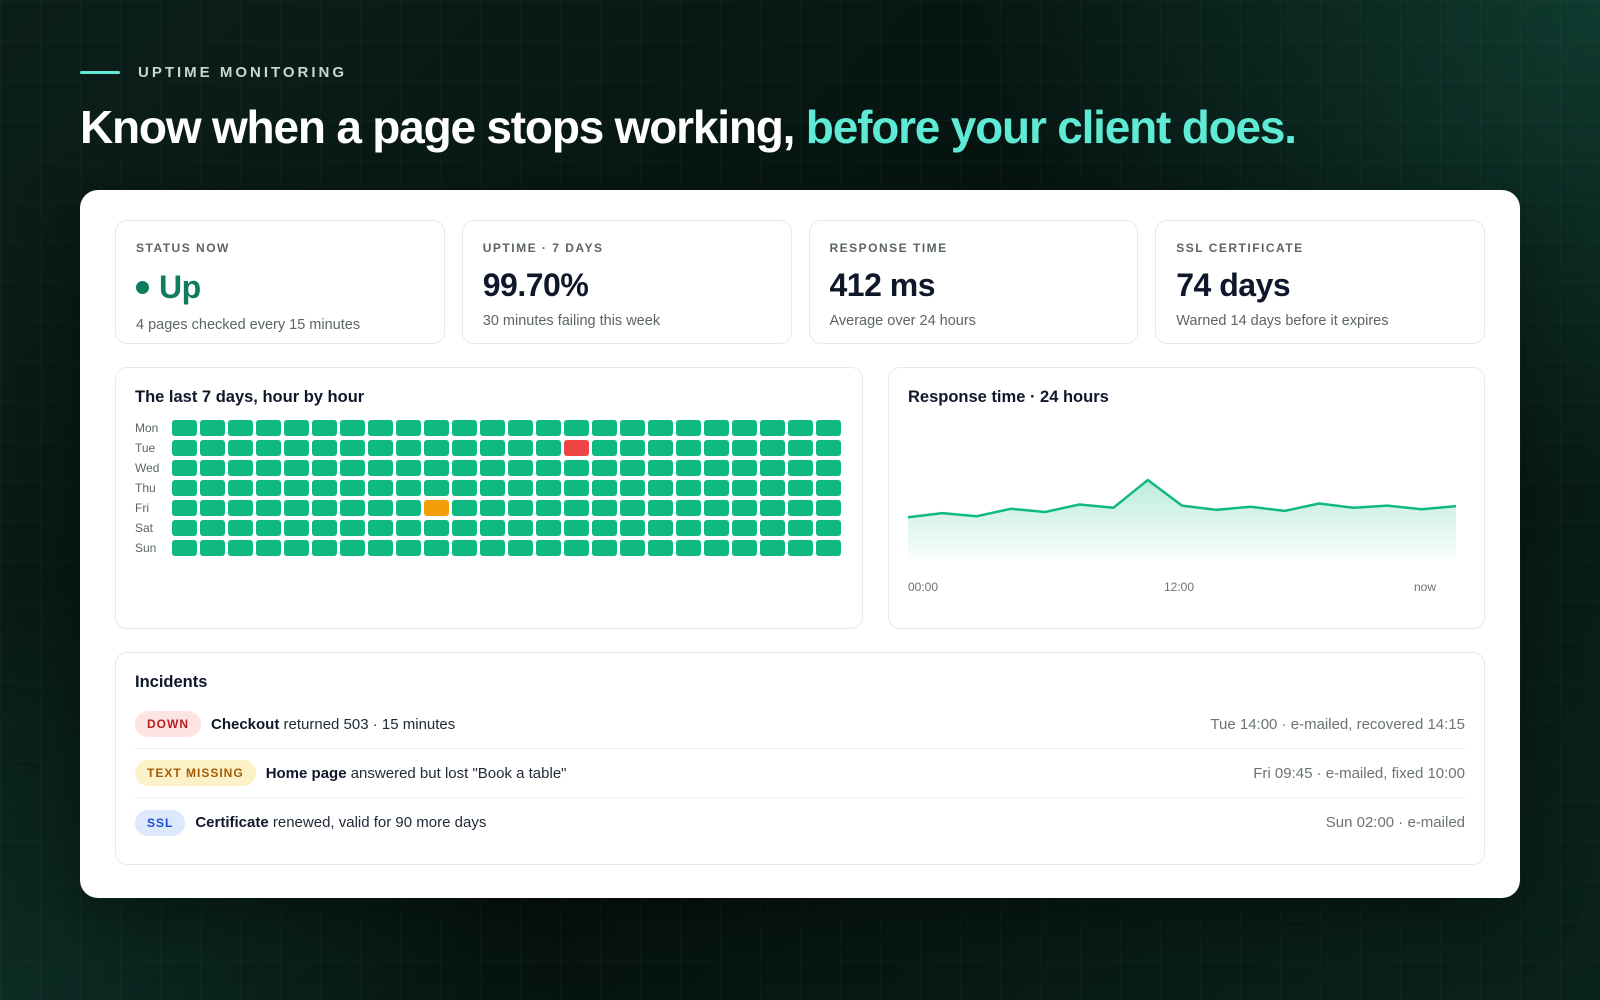  I want to click on heatmap-cell-down, so click(576, 448).